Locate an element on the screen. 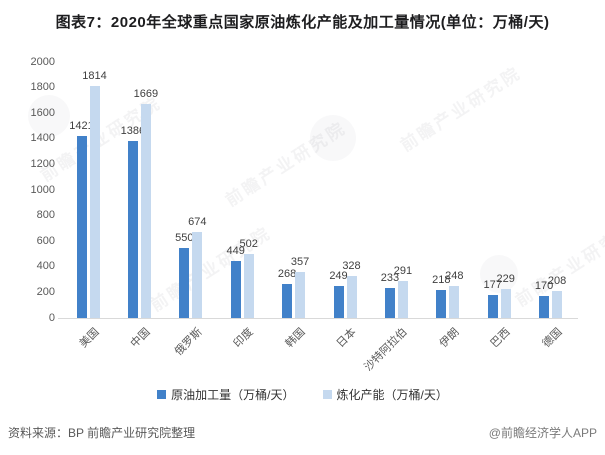 The width and height of the screenshot is (605, 455). source-text: 资料来源：BP 前瞻产业研究院整理 is located at coordinates (102, 433).